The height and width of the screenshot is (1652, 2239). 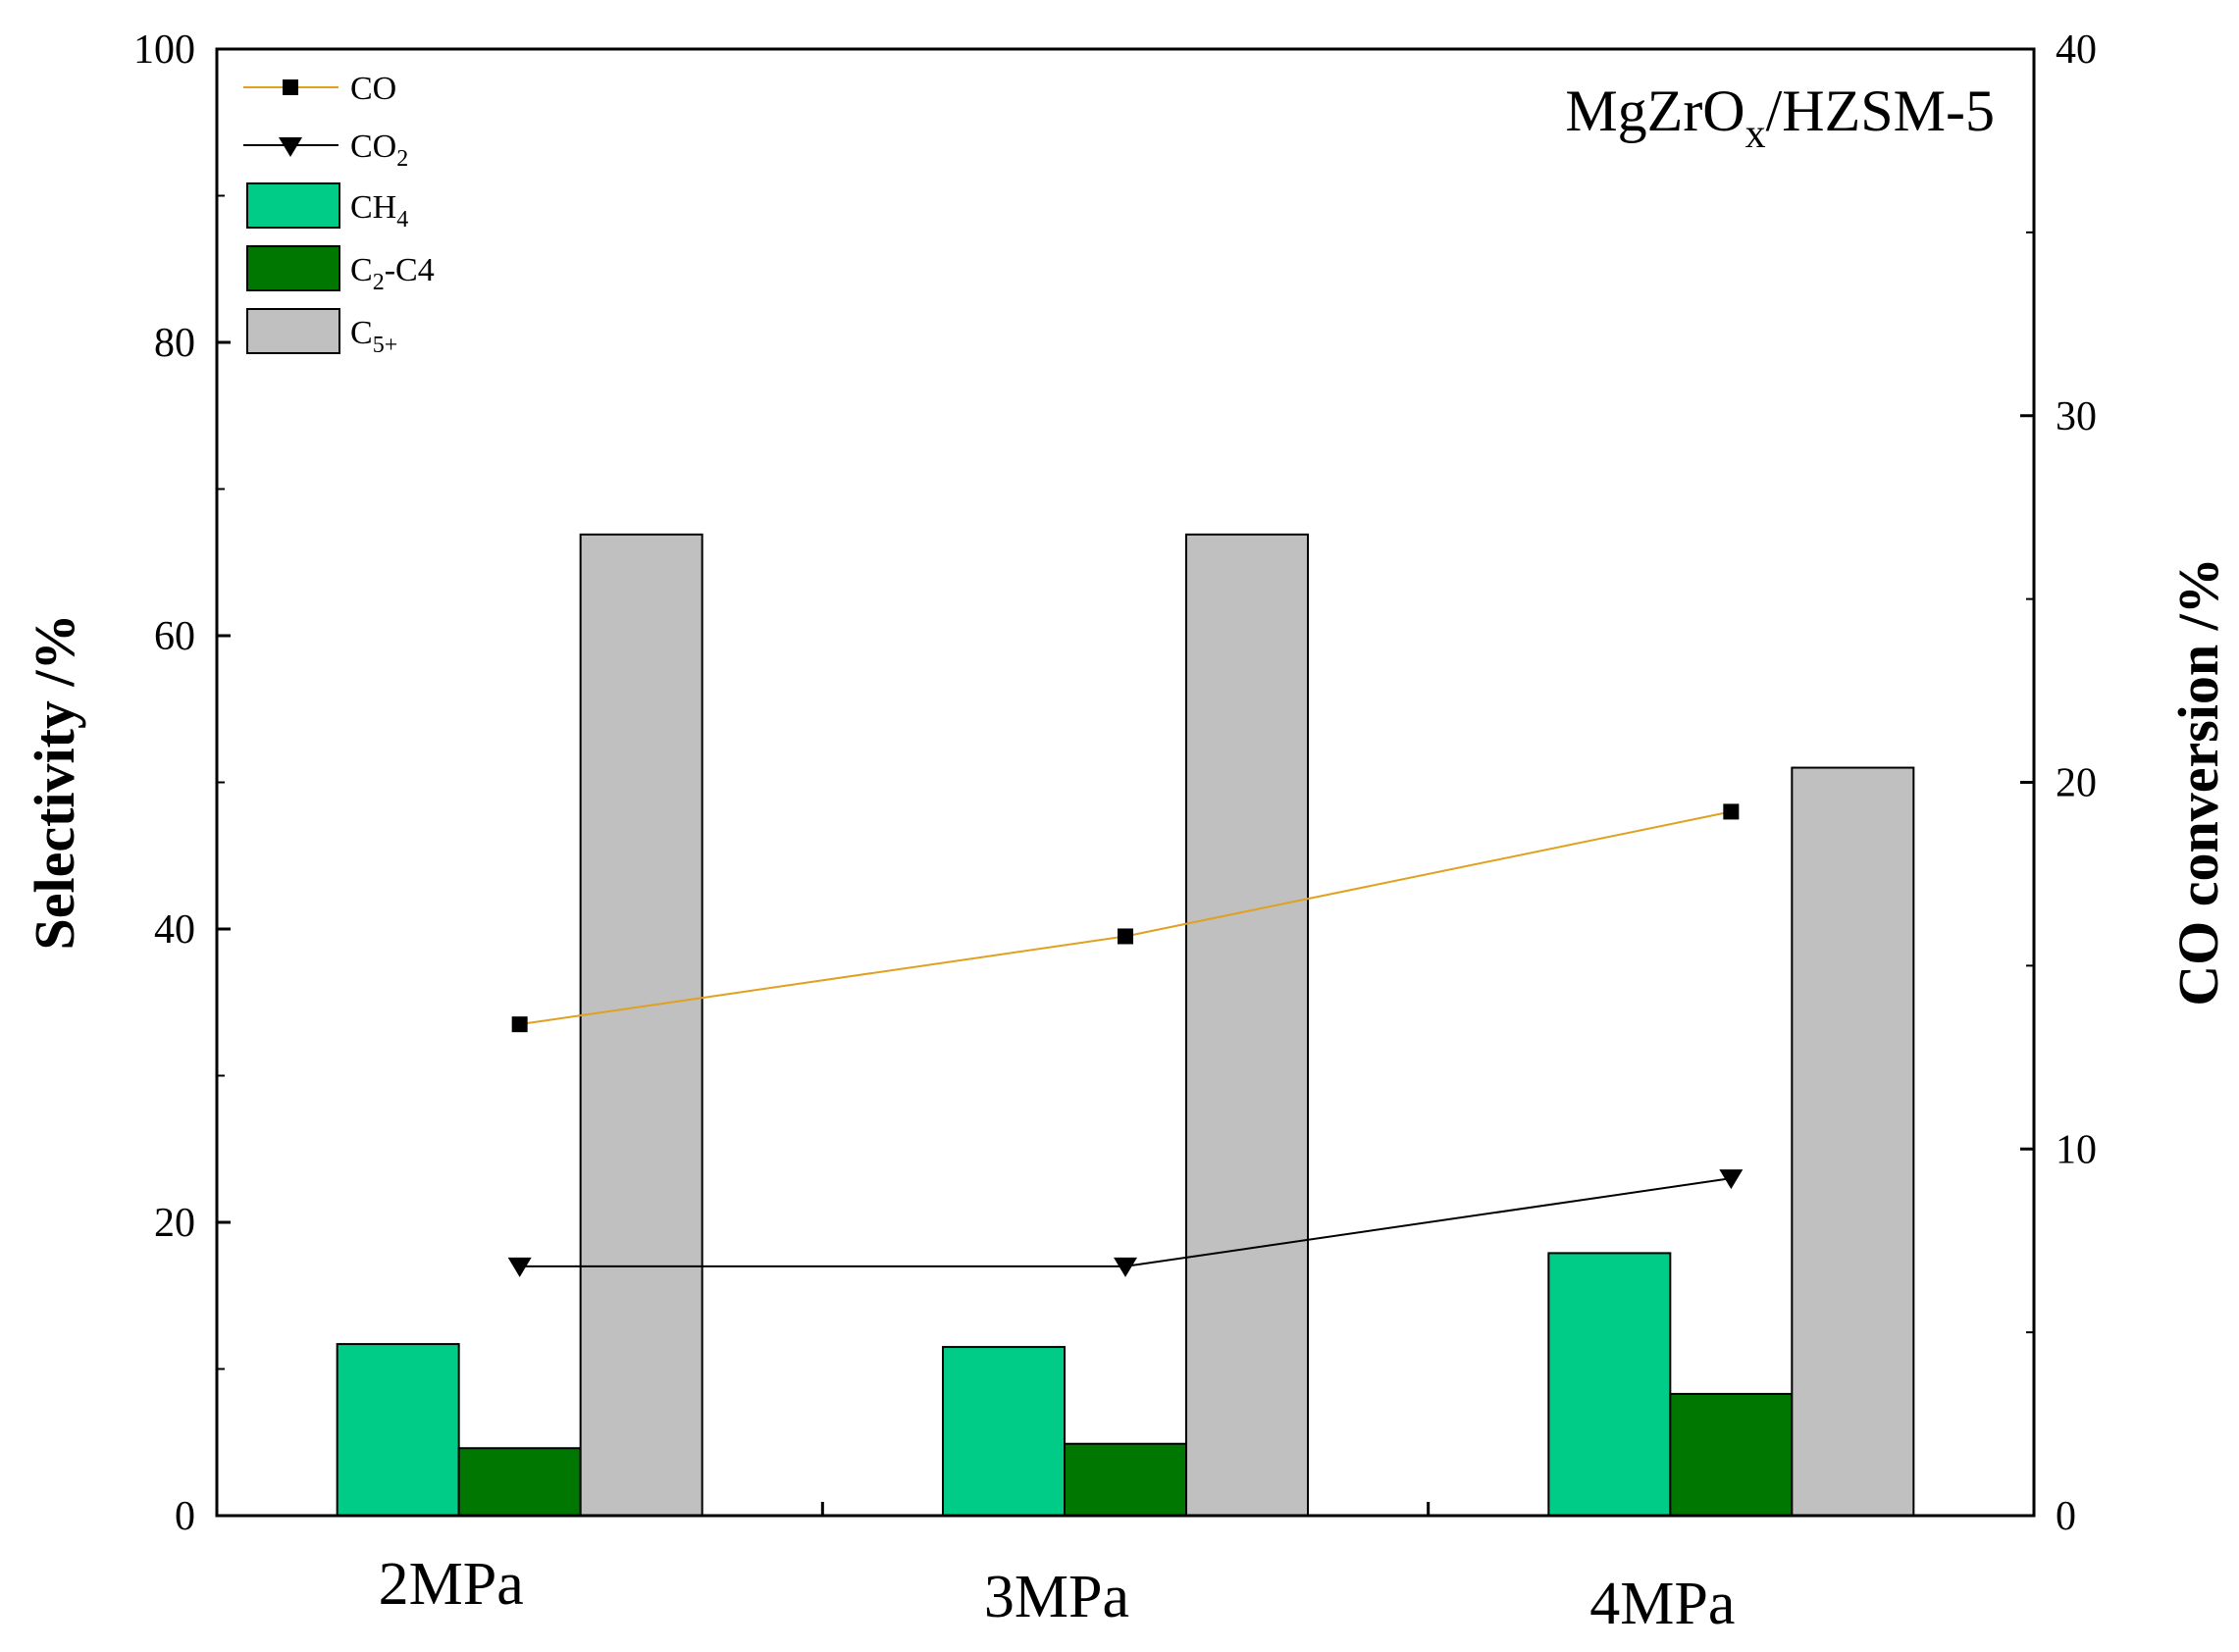 I want to click on x-tick-label: 2MPa, so click(x=451, y=1584).